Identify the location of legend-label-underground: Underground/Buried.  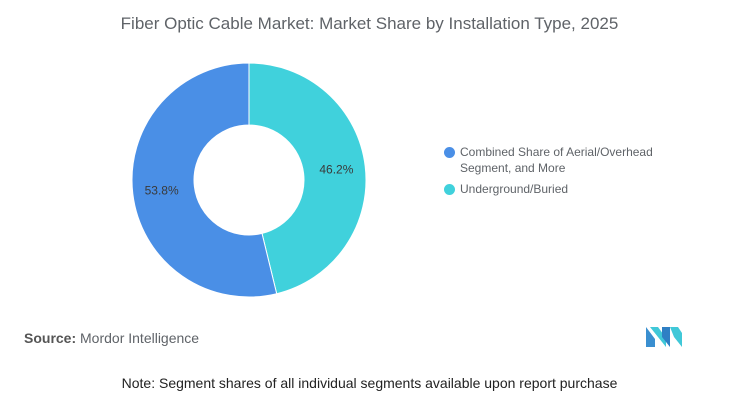
(514, 189).